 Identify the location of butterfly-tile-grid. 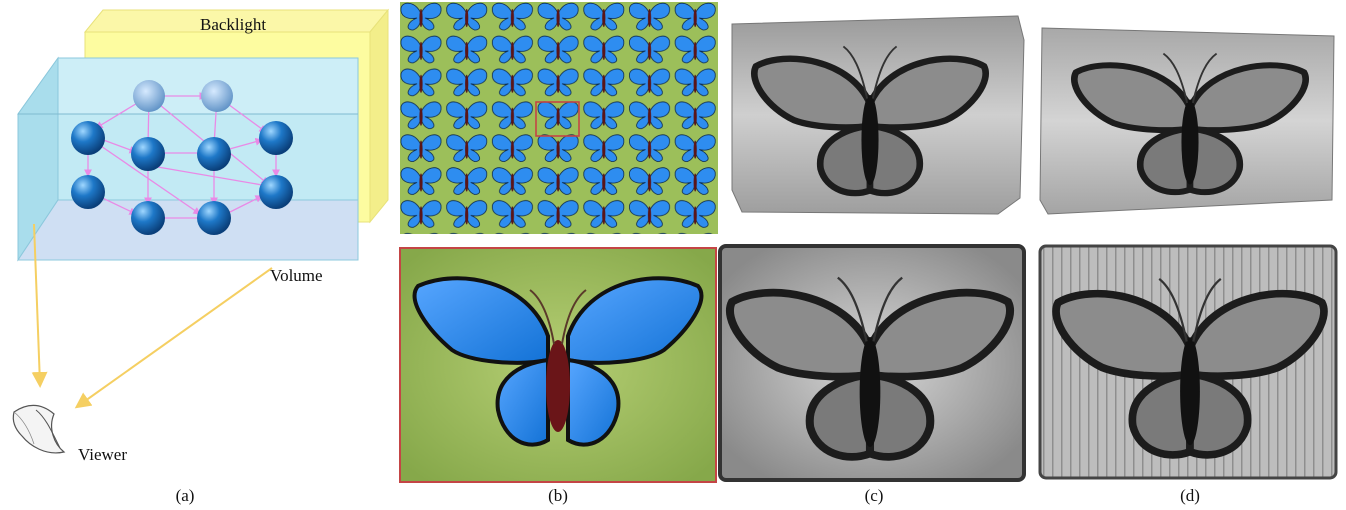
(559, 118).